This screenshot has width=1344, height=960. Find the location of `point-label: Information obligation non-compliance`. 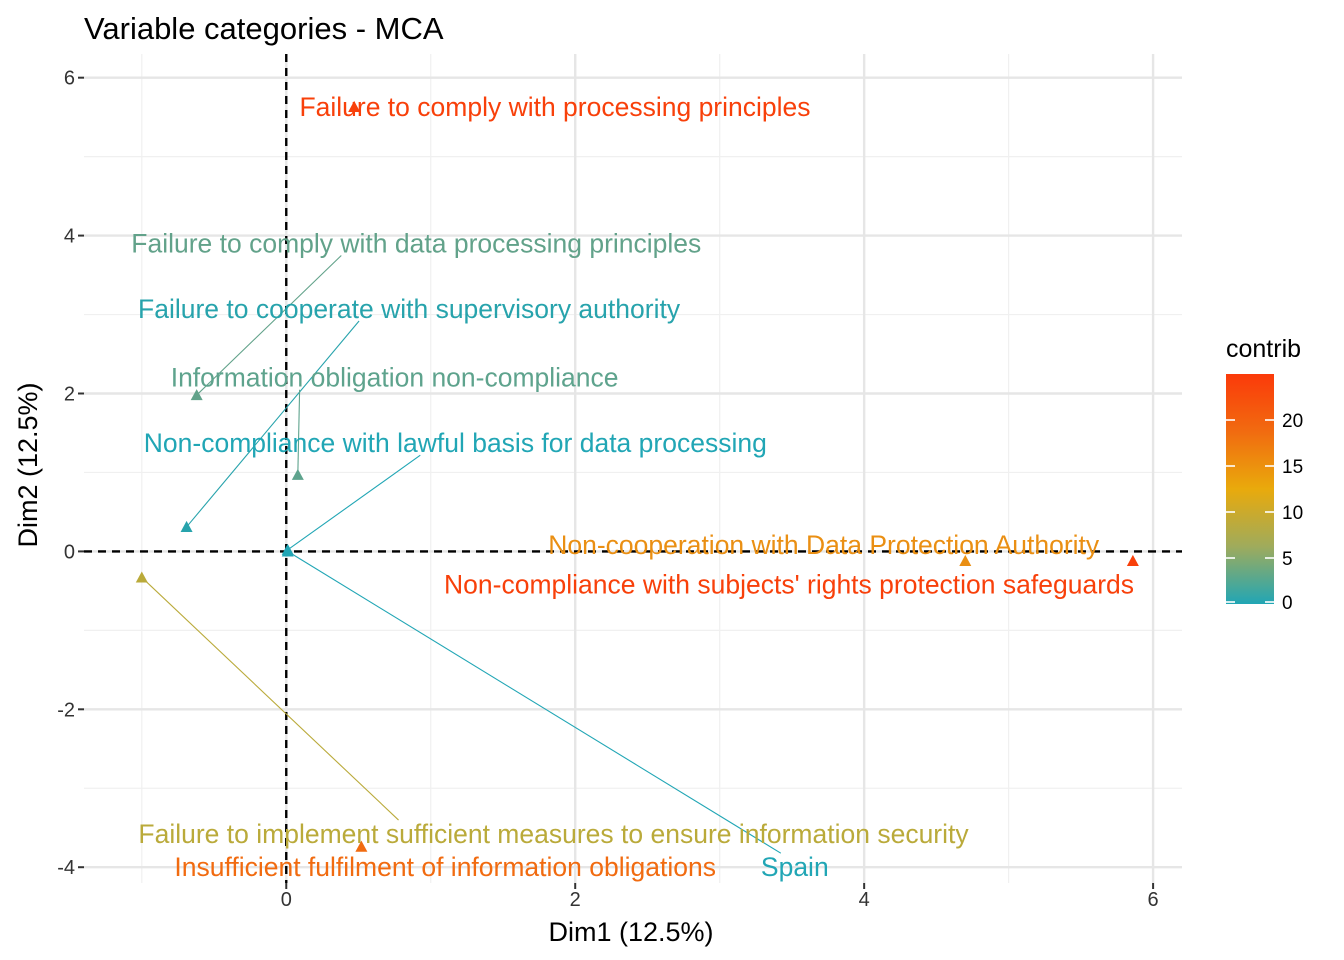

point-label: Information obligation non-compliance is located at coordinates (395, 378).